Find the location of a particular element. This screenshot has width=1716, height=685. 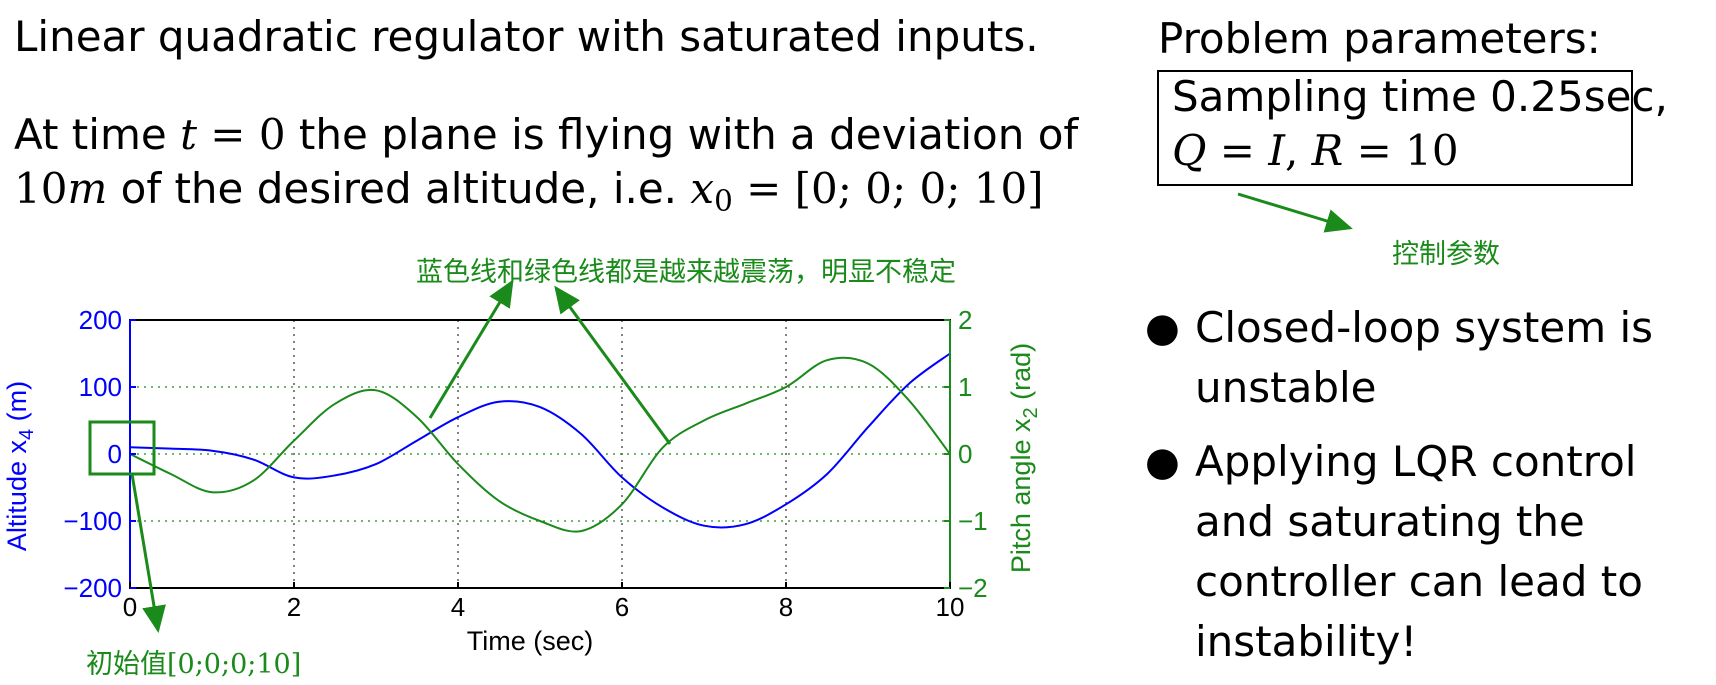

intro-t-symbol: t is located at coordinates (188, 134).